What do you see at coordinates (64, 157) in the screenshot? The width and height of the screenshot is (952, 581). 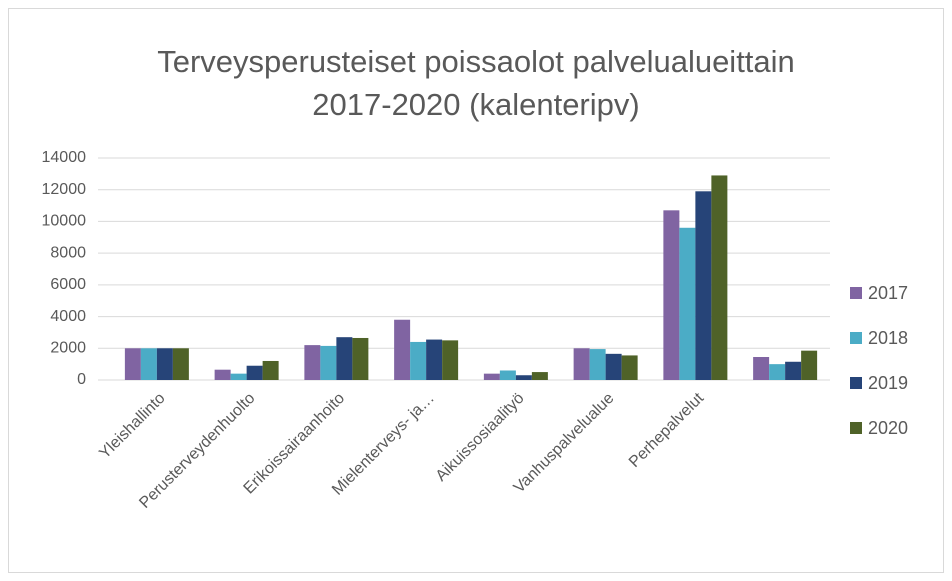 I see `y-tick-label: 14000` at bounding box center [64, 157].